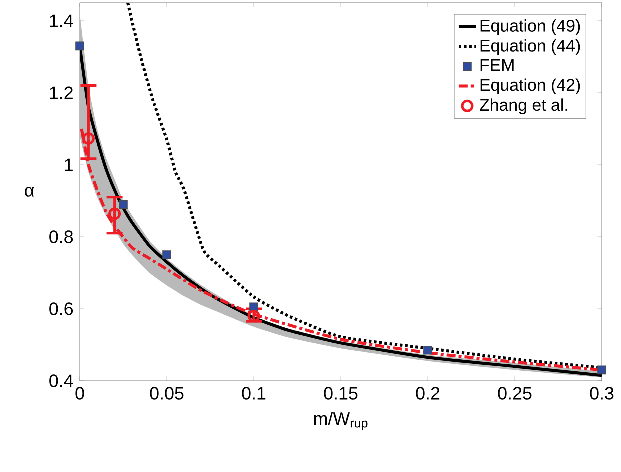  I want to click on x-tick-label: 0.1, so click(254, 393).